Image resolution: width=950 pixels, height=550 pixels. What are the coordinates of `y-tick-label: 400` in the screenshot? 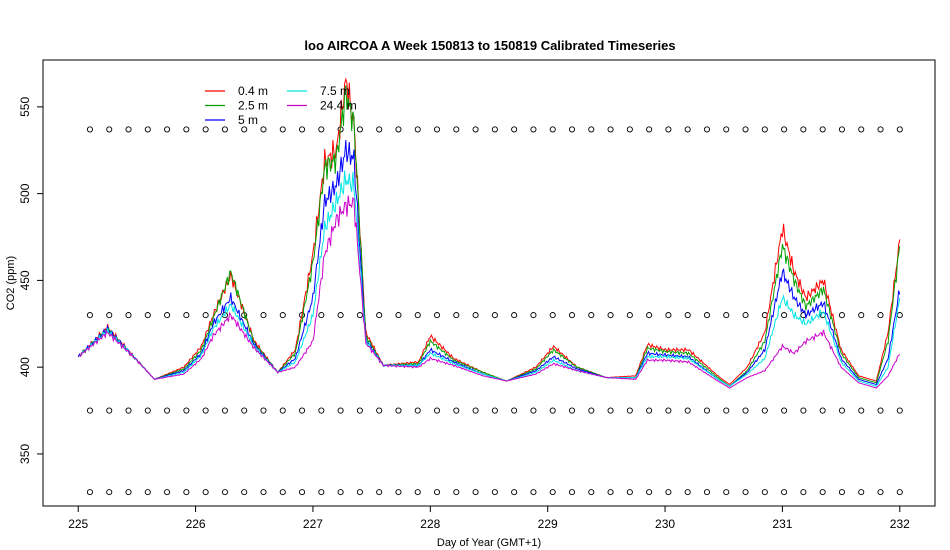 It's located at (25, 367).